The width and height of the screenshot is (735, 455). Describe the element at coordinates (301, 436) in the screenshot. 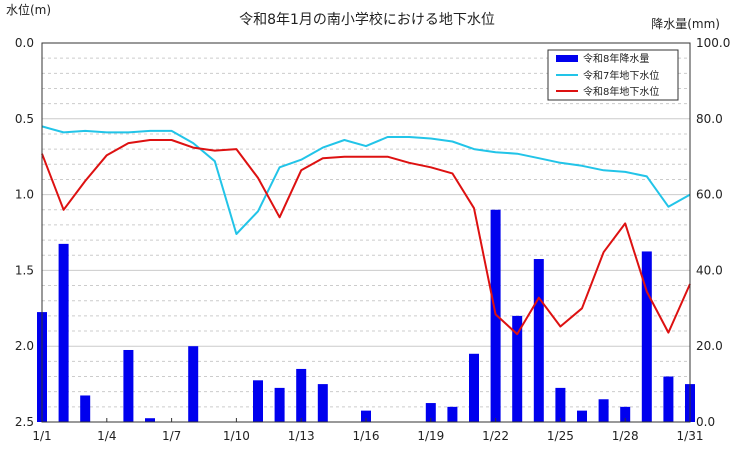

I see `x-tick-label: 1/13` at that location.